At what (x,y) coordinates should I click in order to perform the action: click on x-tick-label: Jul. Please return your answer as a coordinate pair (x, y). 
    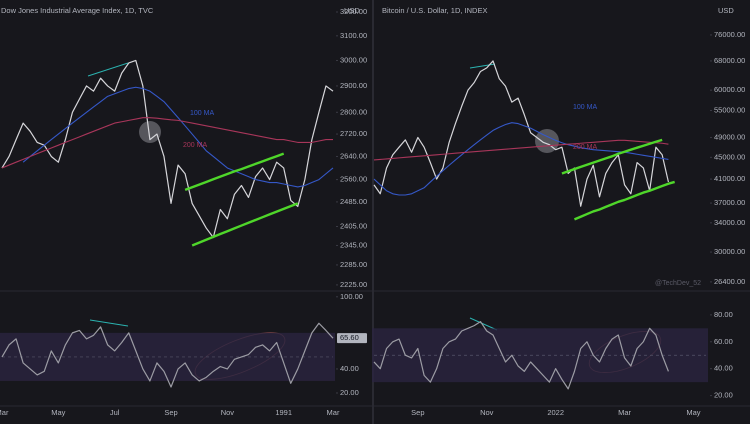
    Looking at the image, I should click on (115, 412).